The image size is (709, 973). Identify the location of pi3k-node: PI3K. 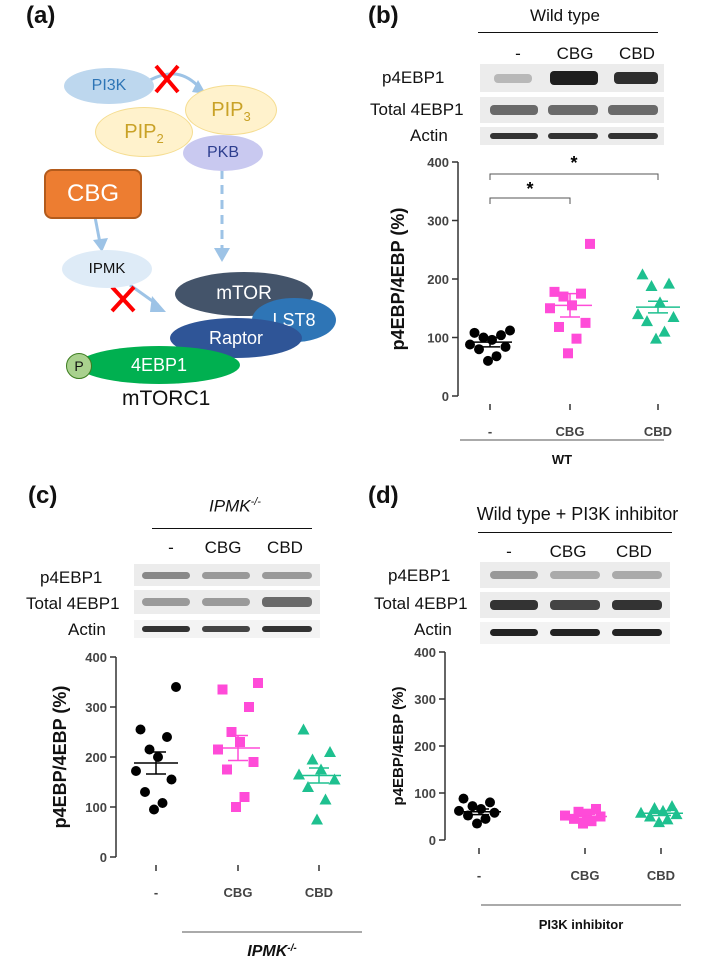
(109, 86).